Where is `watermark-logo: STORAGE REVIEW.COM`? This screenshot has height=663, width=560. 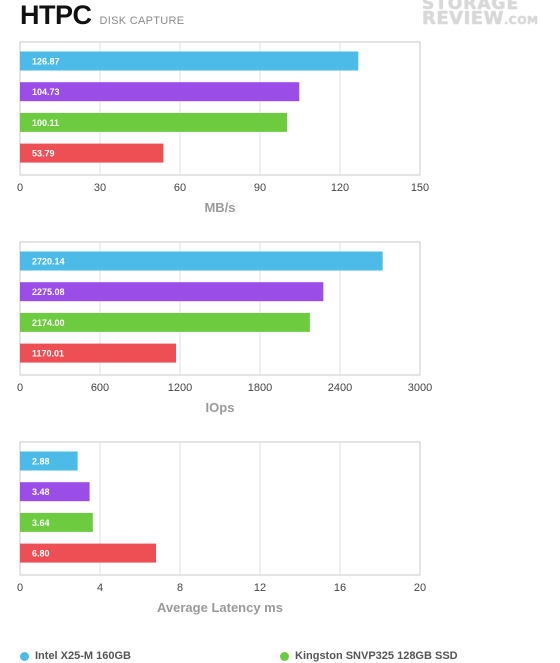
watermark-logo: STORAGE REVIEW.COM is located at coordinates (489, 14).